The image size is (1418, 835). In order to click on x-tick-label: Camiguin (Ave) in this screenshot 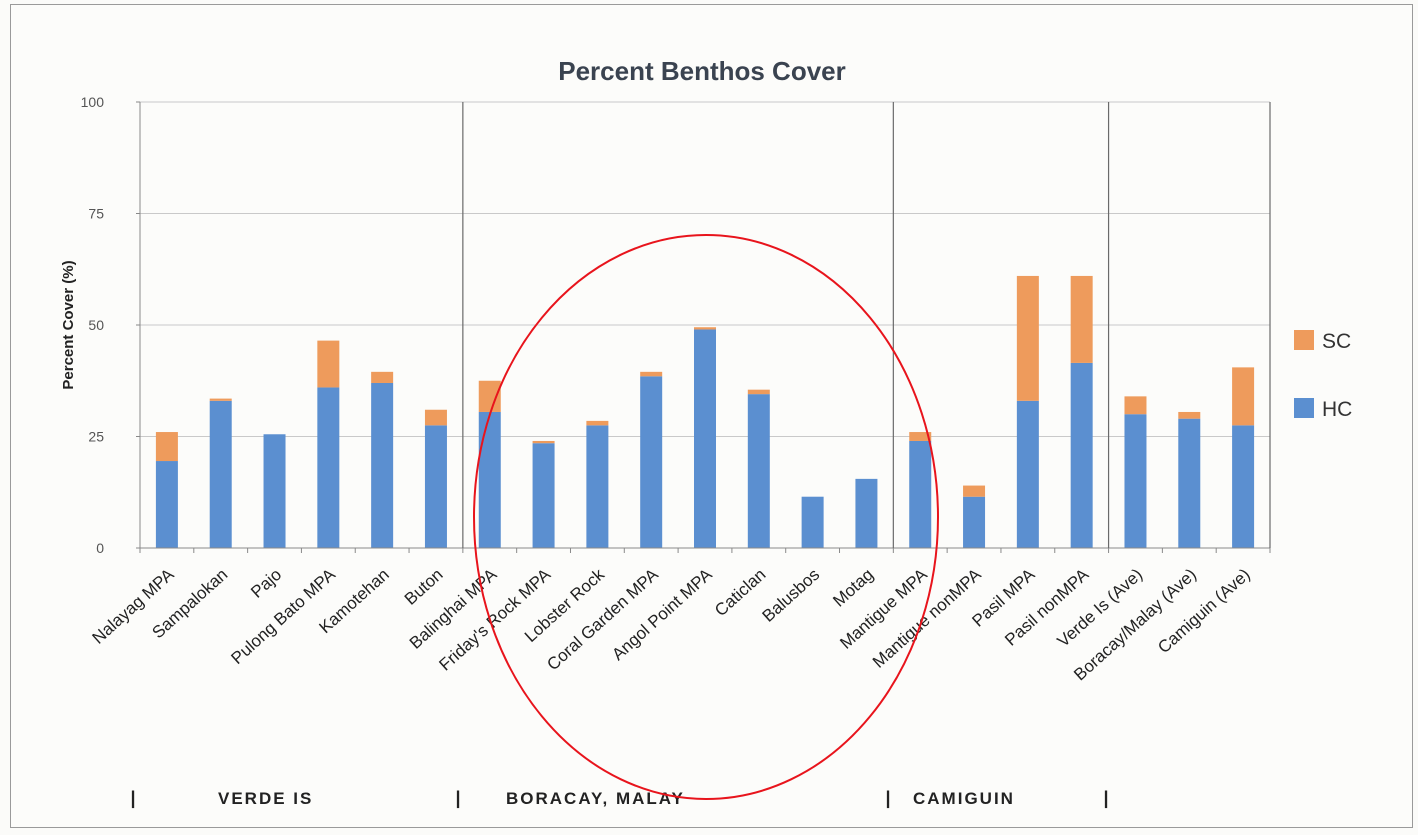, I will do `click(1204, 611)`.